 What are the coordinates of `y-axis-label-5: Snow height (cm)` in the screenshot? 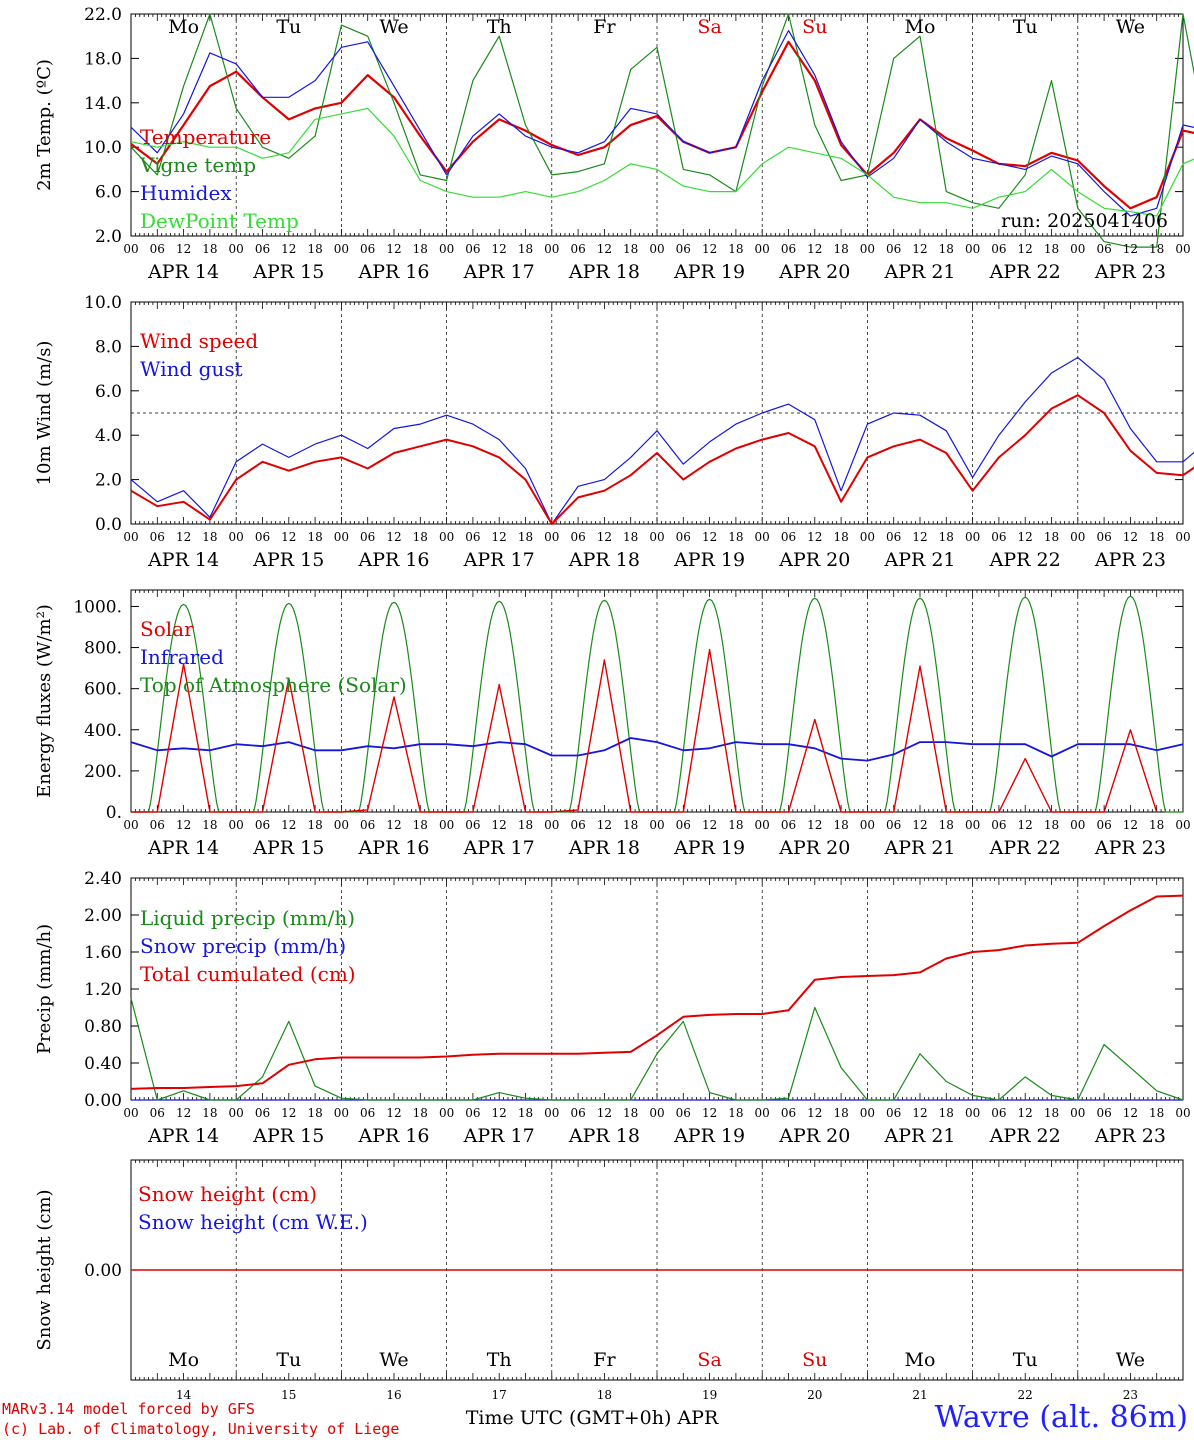 It's located at (44, 1269).